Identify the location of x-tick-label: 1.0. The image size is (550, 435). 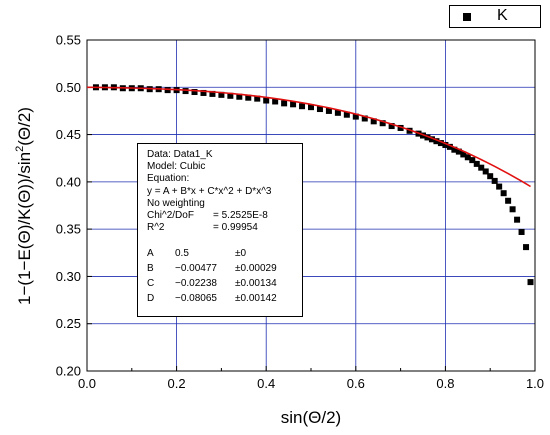
(535, 383).